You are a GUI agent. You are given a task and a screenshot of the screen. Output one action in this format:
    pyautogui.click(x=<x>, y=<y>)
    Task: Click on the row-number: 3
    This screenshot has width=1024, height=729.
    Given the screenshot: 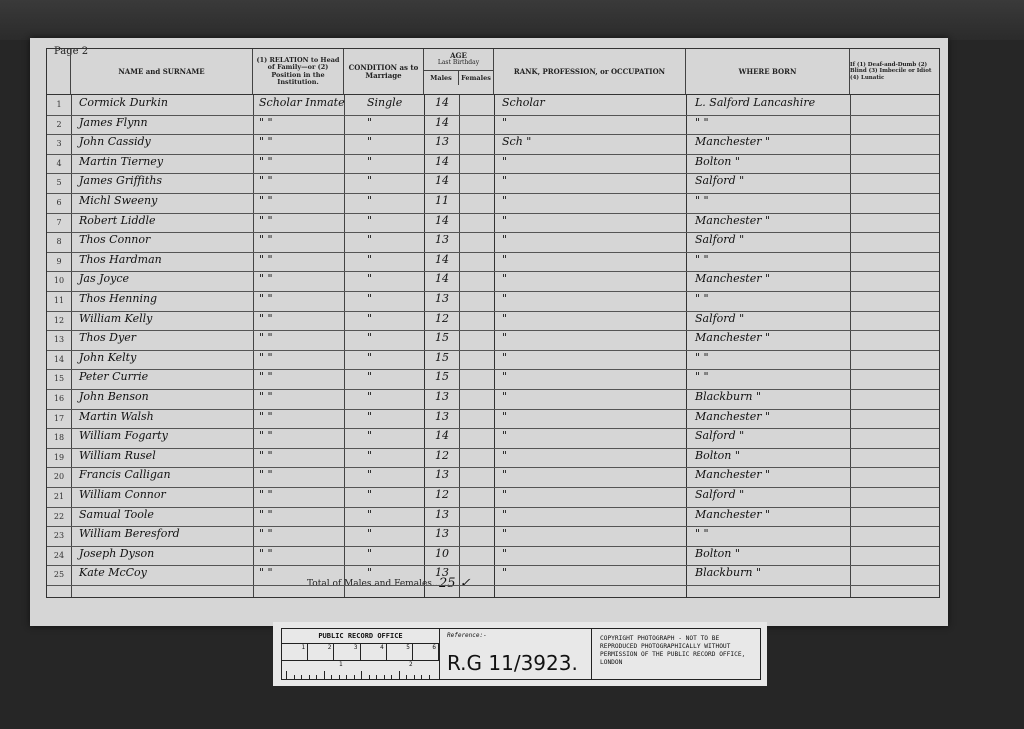 What is the action you would take?
    pyautogui.click(x=59, y=144)
    